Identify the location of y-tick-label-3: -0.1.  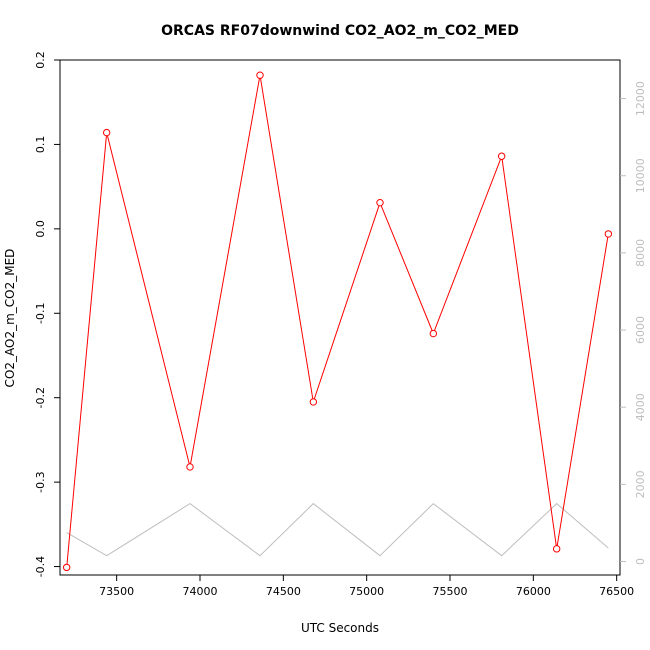
(40, 313).